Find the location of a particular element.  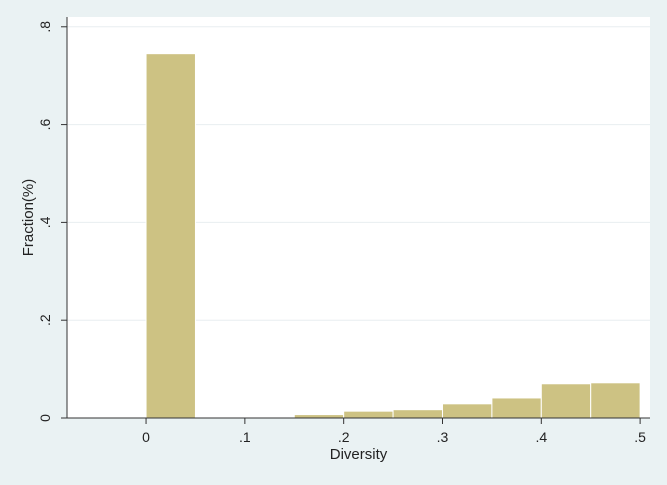

x-tick-label-3: .3 is located at coordinates (443, 437).